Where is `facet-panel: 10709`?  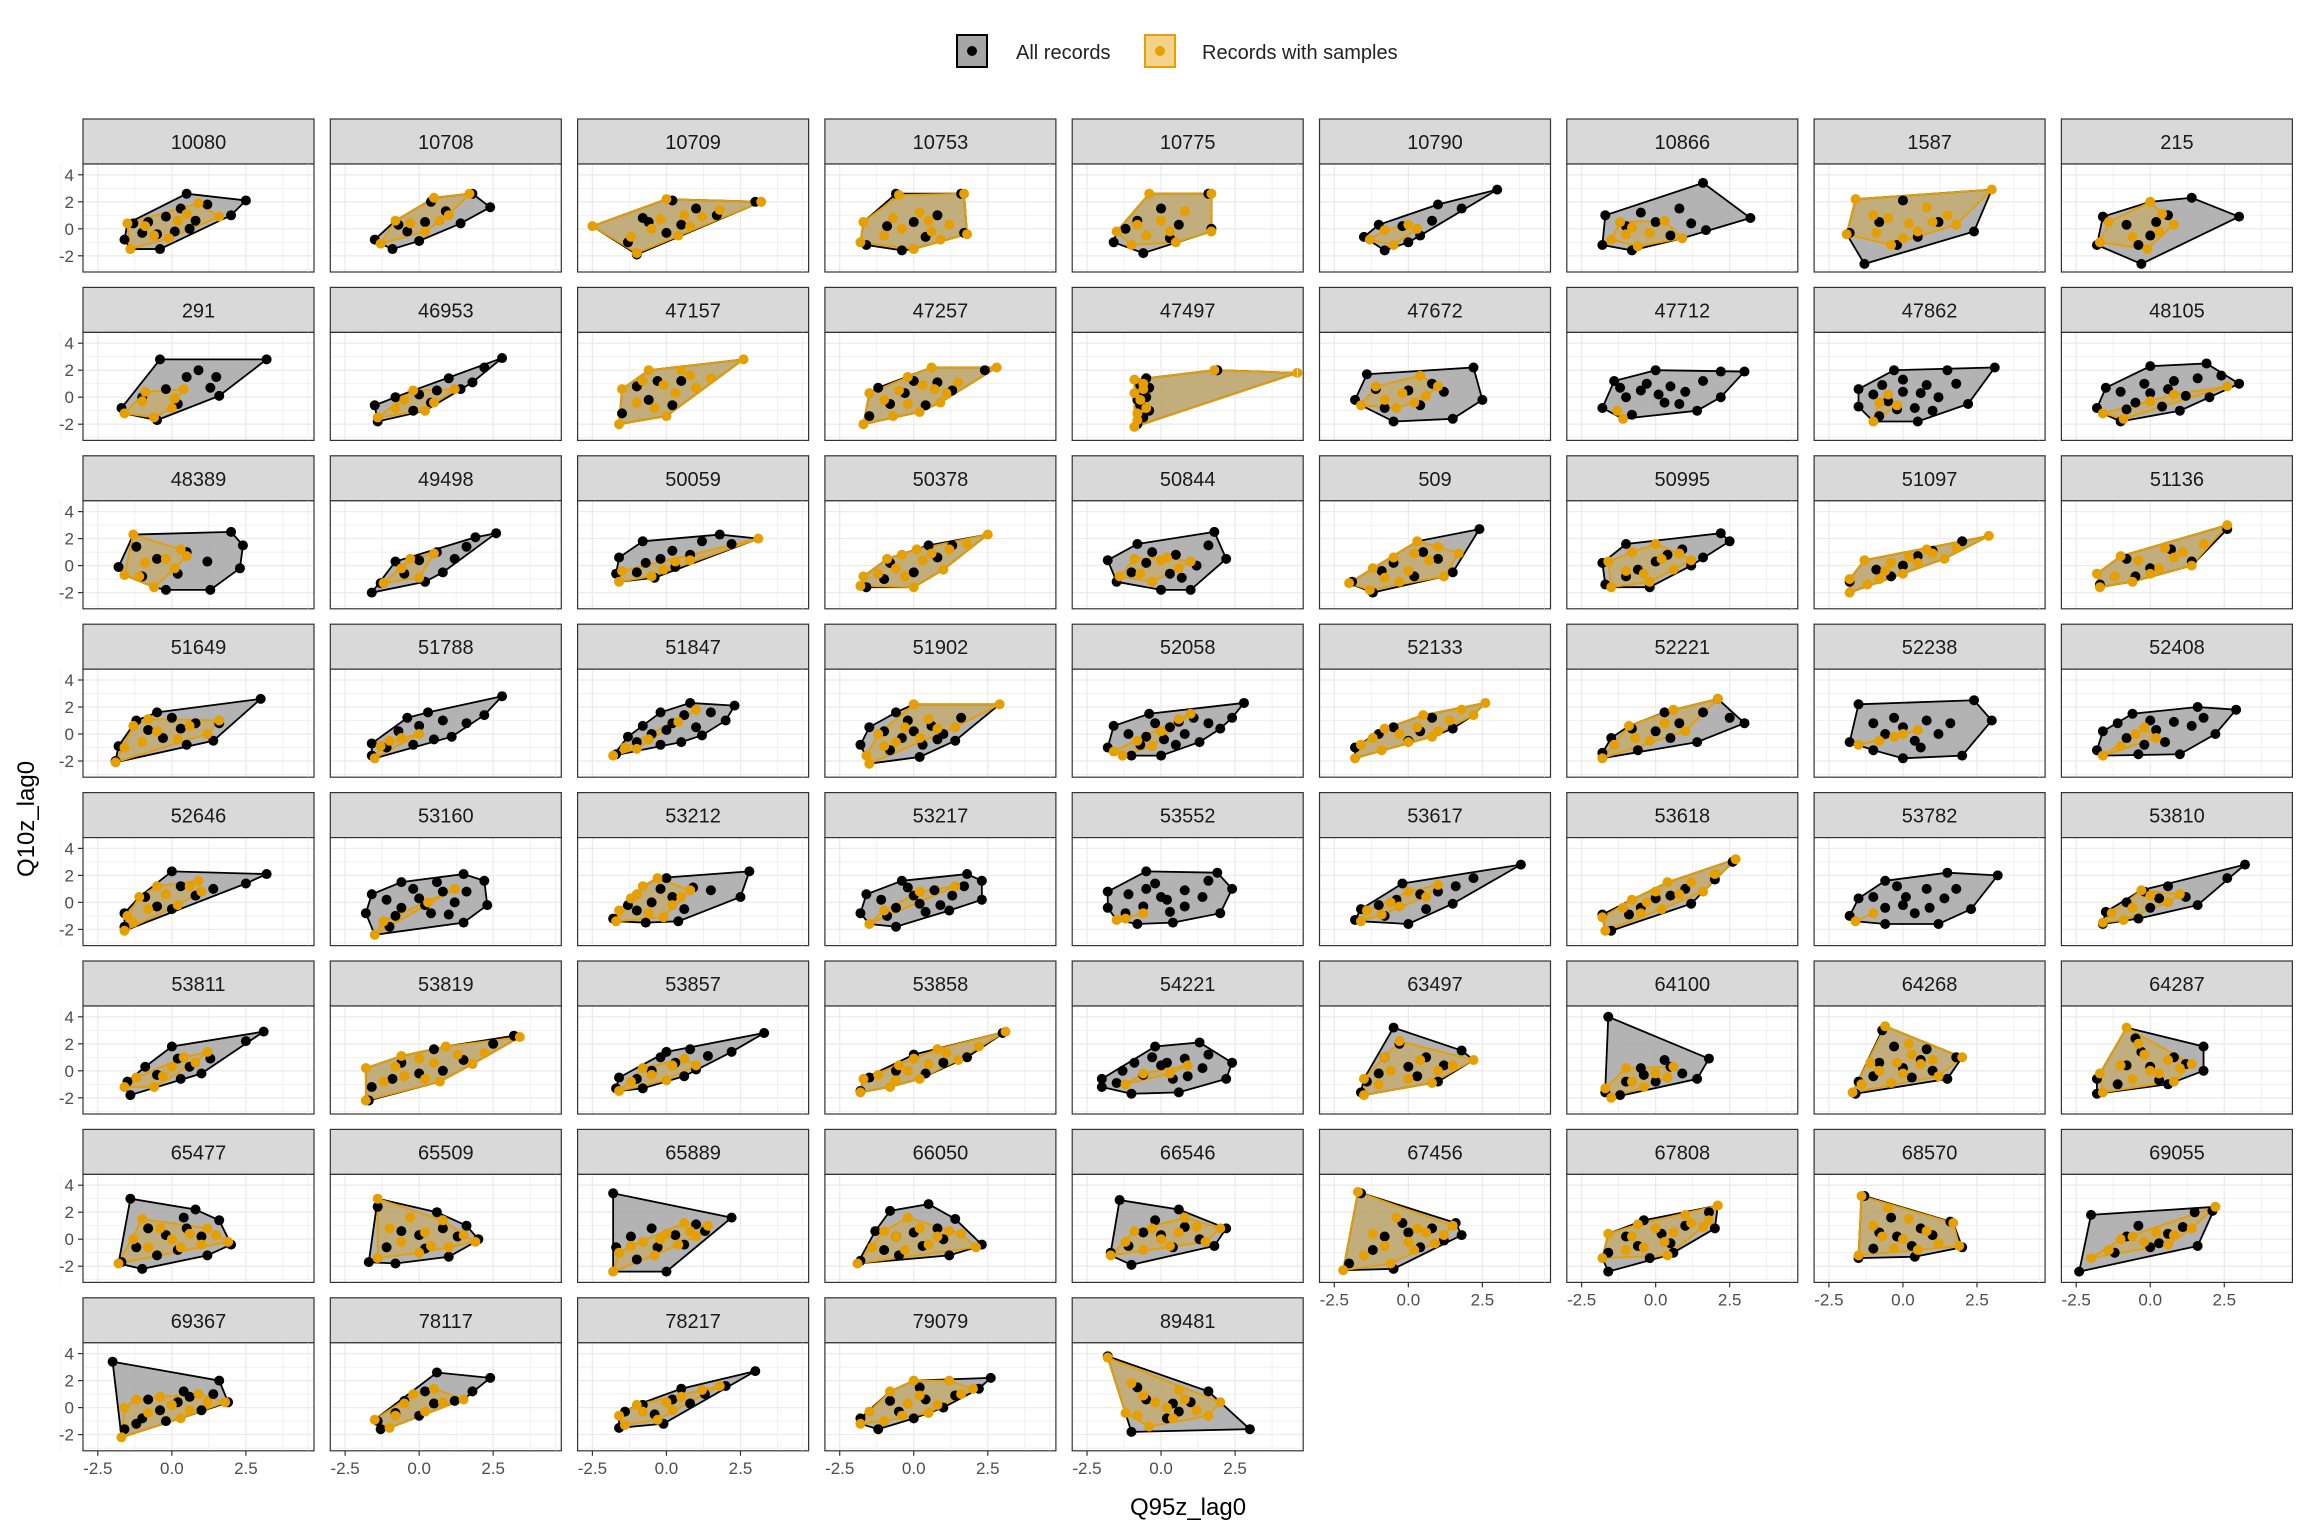 facet-panel: 10709 is located at coordinates (682, 195).